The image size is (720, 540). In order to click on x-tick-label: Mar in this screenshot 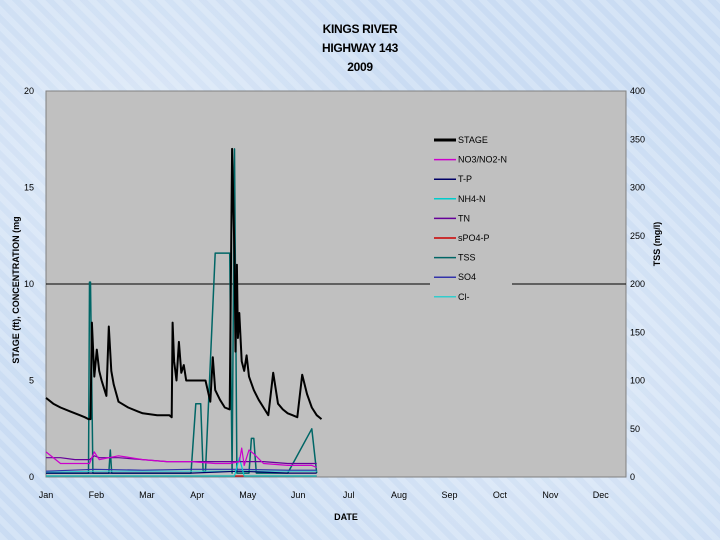, I will do `click(147, 495)`.